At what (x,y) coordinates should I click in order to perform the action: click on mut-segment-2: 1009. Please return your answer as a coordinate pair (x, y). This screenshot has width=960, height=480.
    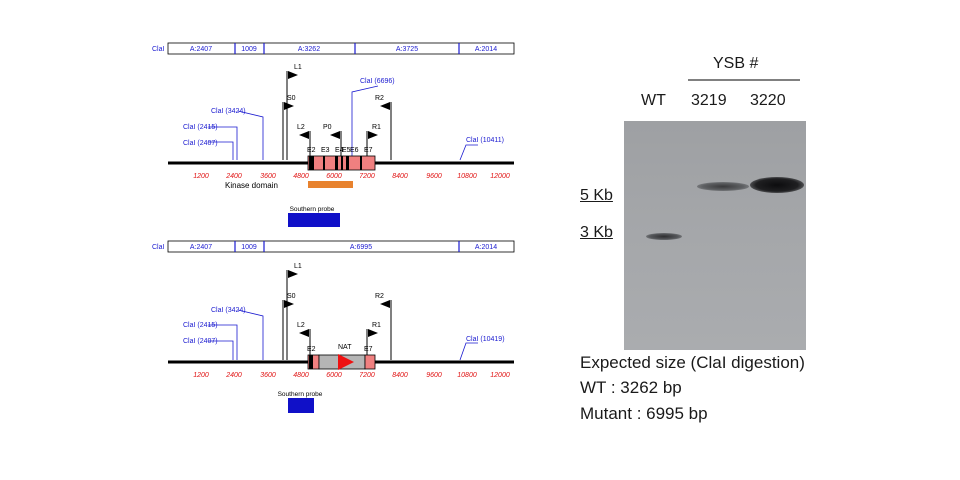
    Looking at the image, I should click on (249, 247).